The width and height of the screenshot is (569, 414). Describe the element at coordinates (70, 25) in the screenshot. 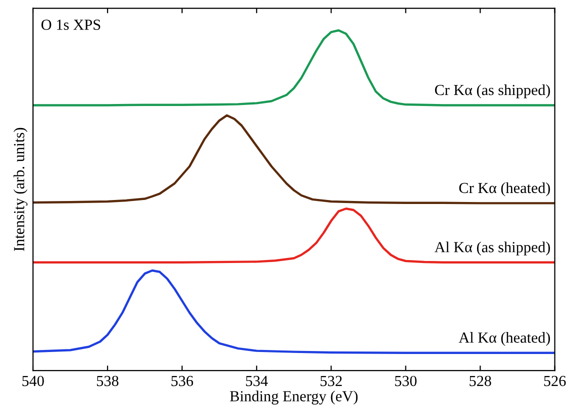

I see `text: O 1s XPS` at that location.